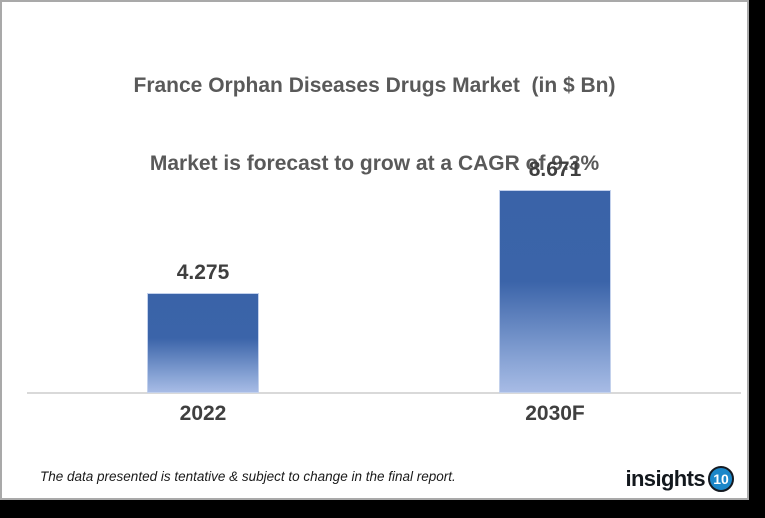 Image resolution: width=765 pixels, height=518 pixels. What do you see at coordinates (555, 169) in the screenshot?
I see `bar-value-2030f: 8.671` at bounding box center [555, 169].